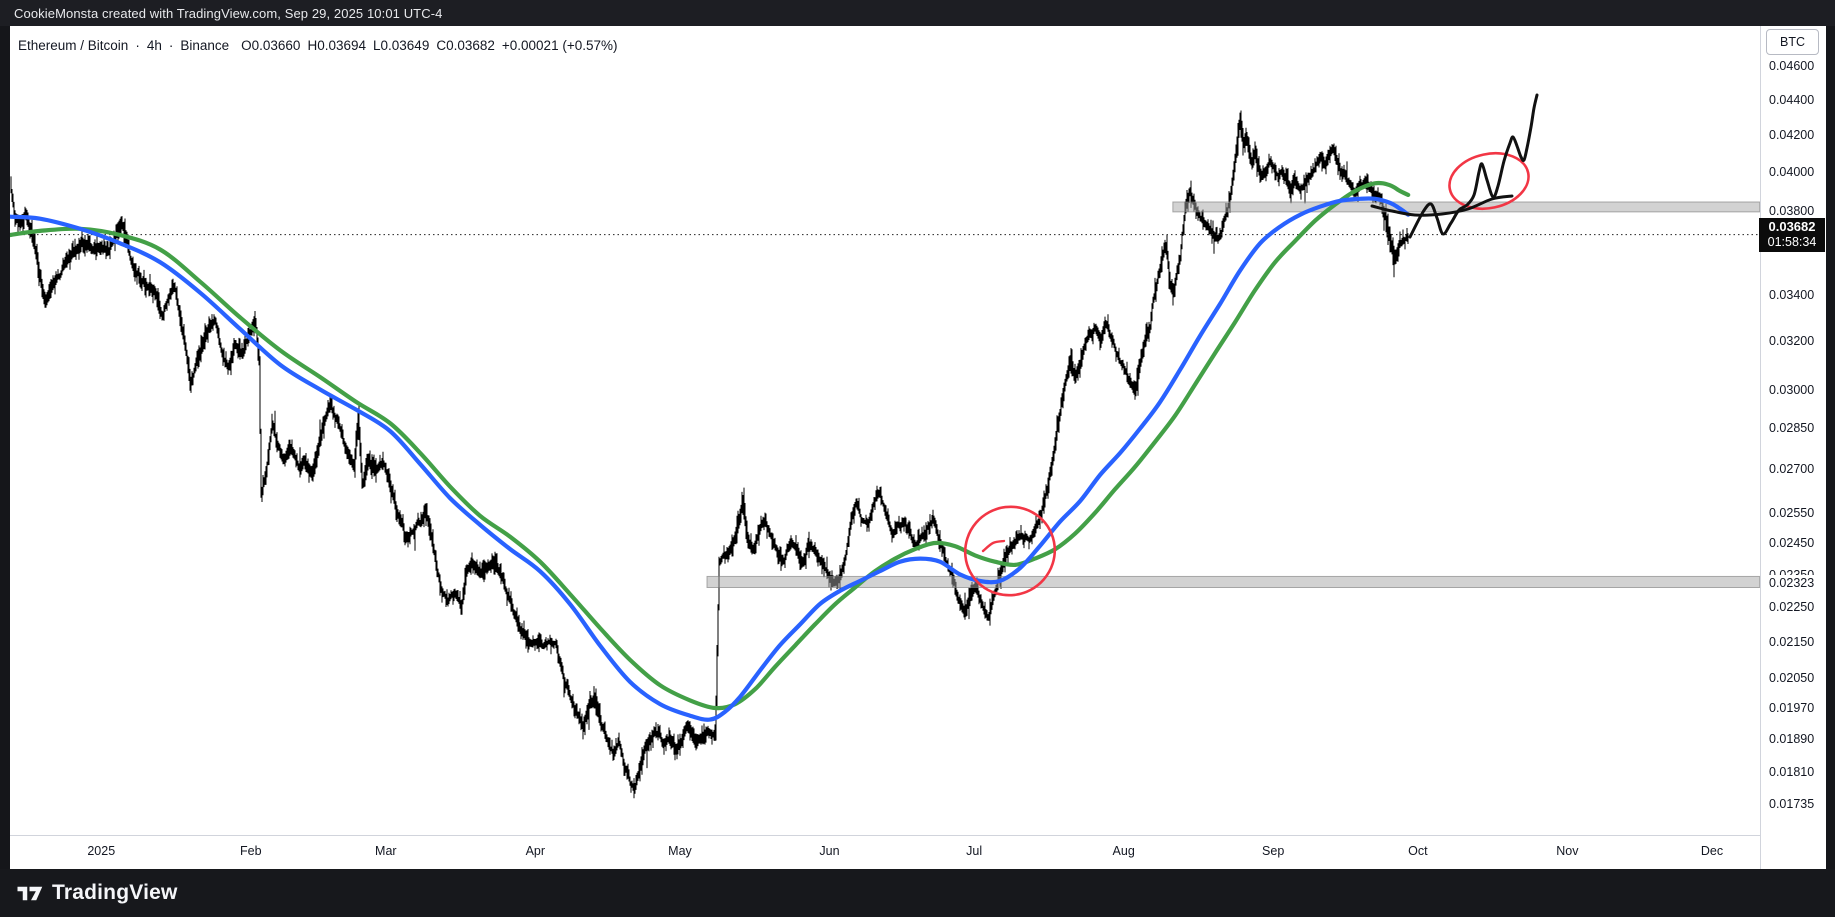 The image size is (1835, 917). I want to click on time-tick-label: Oct, so click(1418, 851).